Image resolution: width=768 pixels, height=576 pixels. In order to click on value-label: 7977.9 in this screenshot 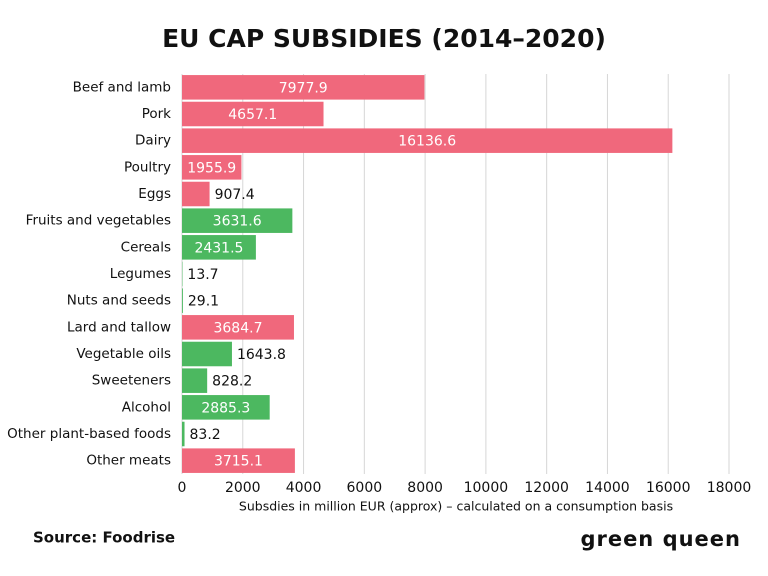, I will do `click(303, 88)`.